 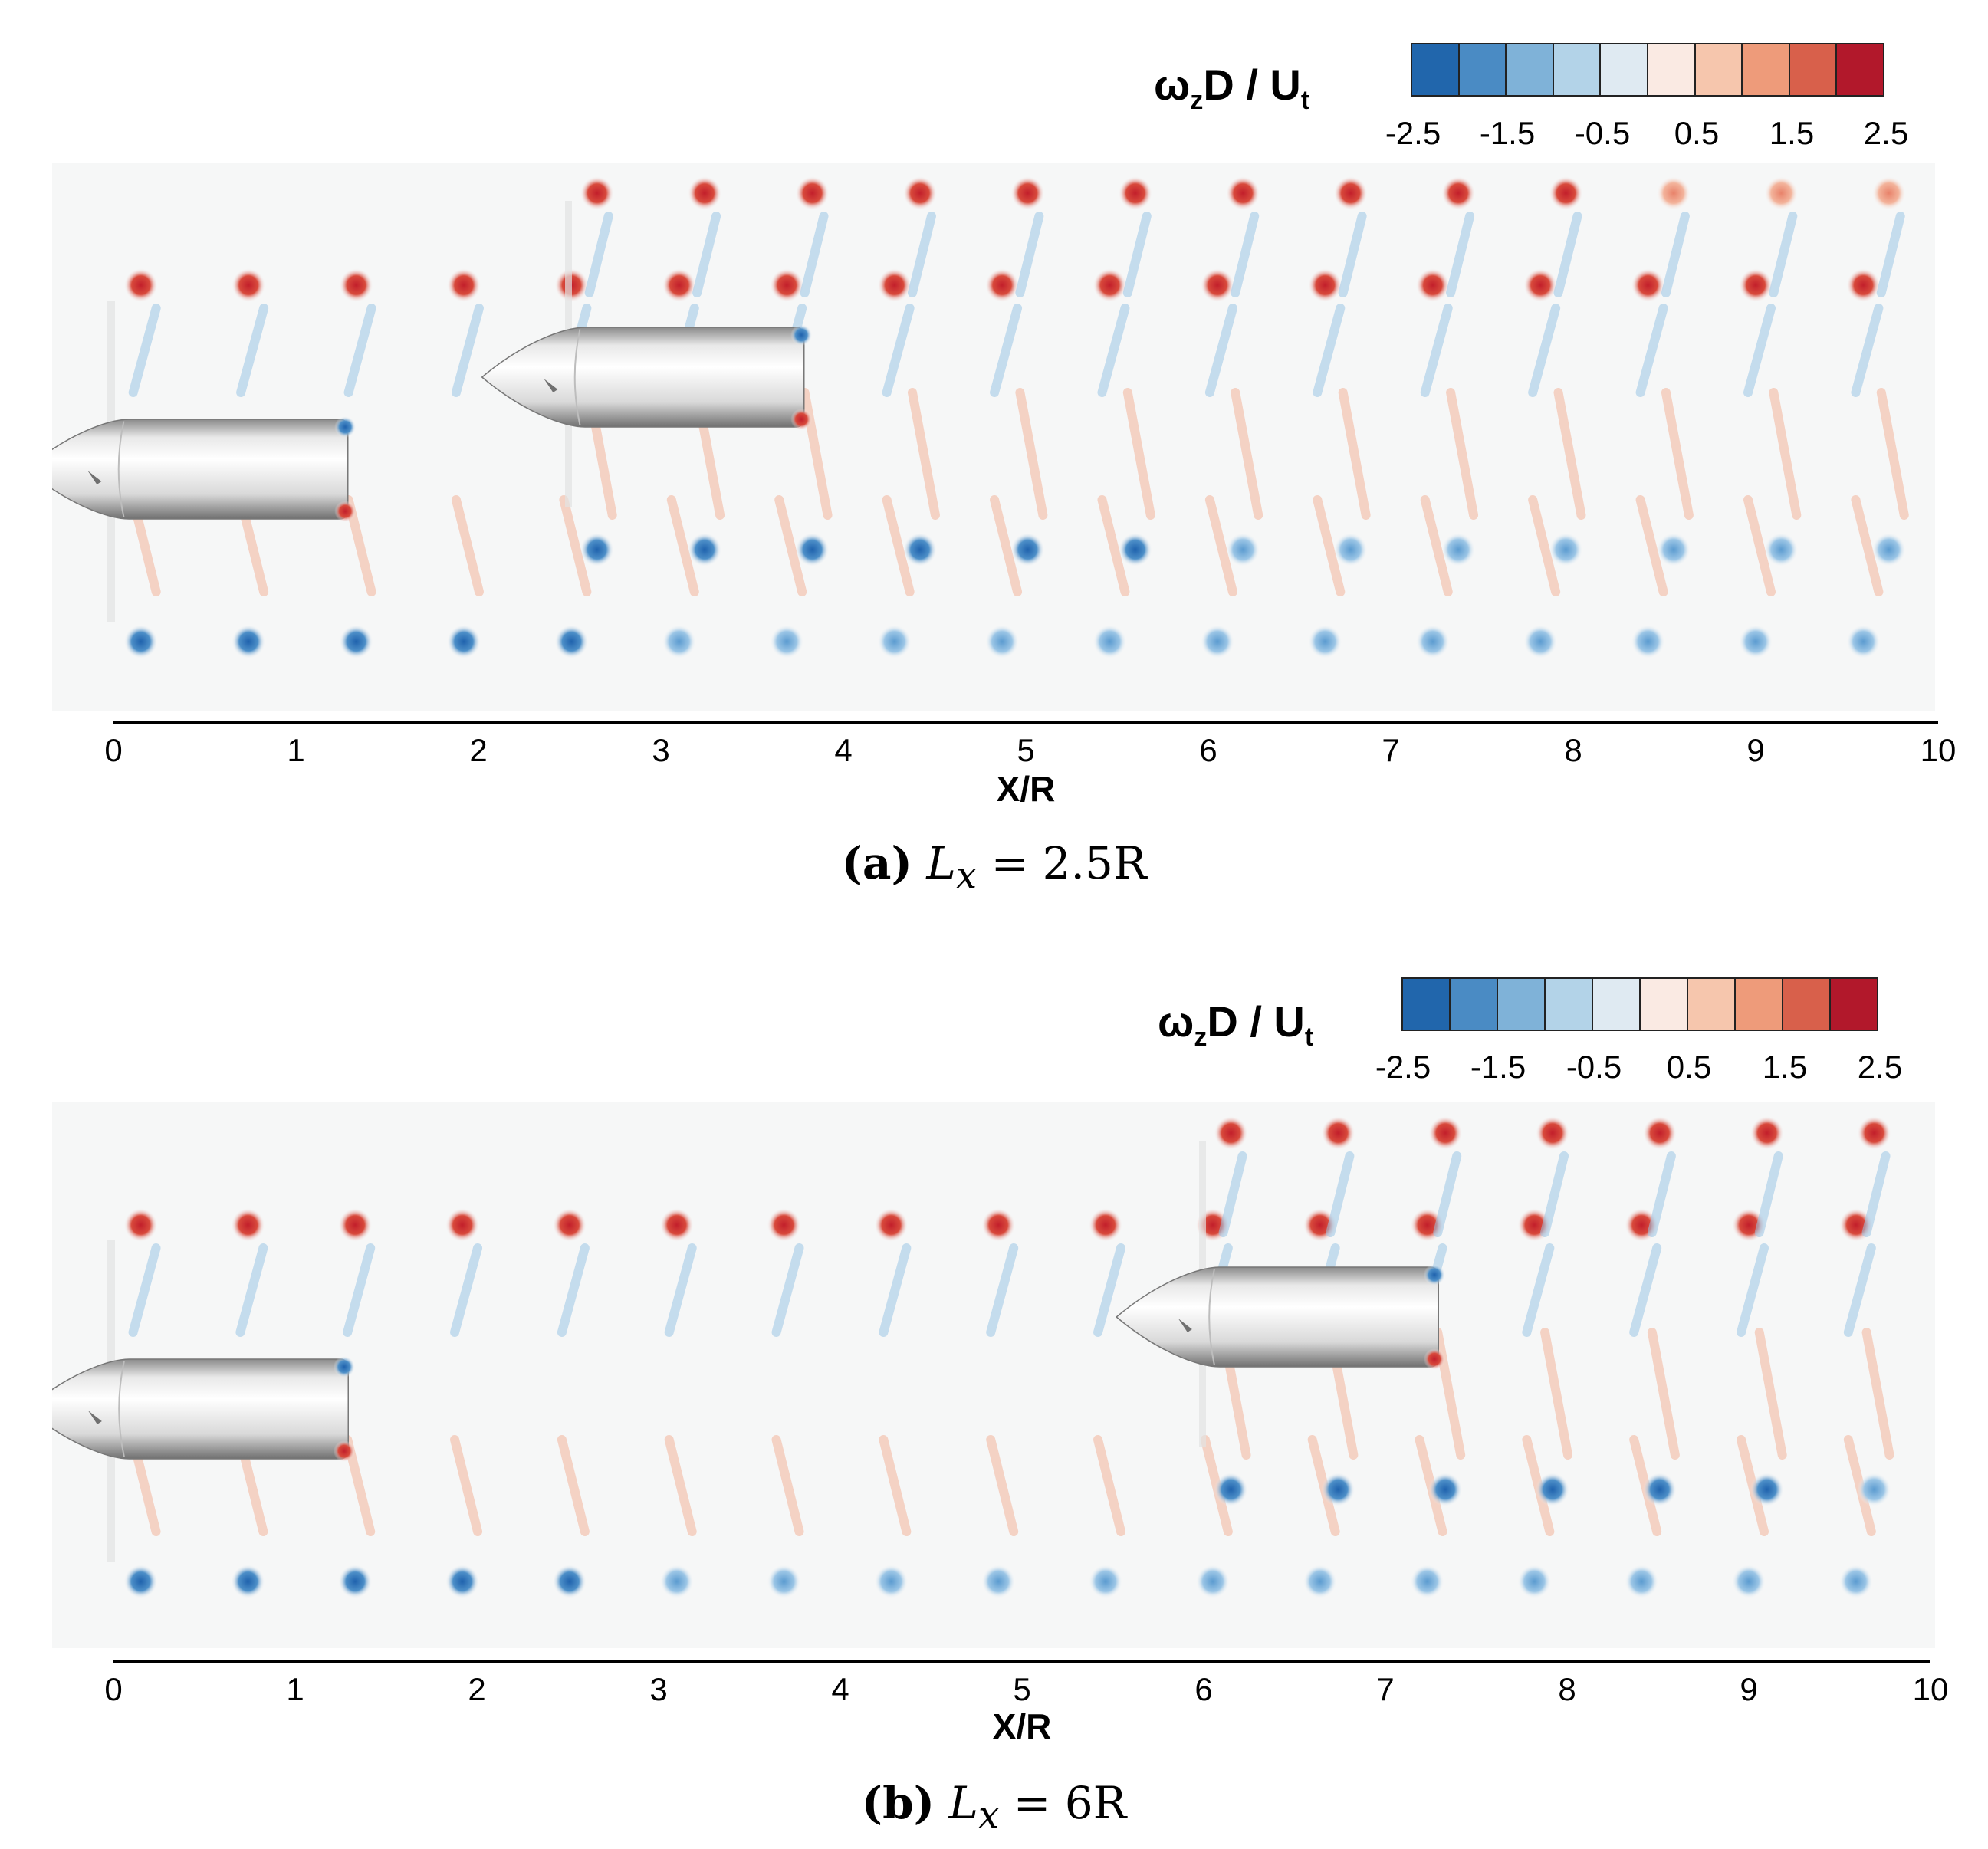 What do you see at coordinates (1022, 1689) in the screenshot?
I see `x-tick-label: 5` at bounding box center [1022, 1689].